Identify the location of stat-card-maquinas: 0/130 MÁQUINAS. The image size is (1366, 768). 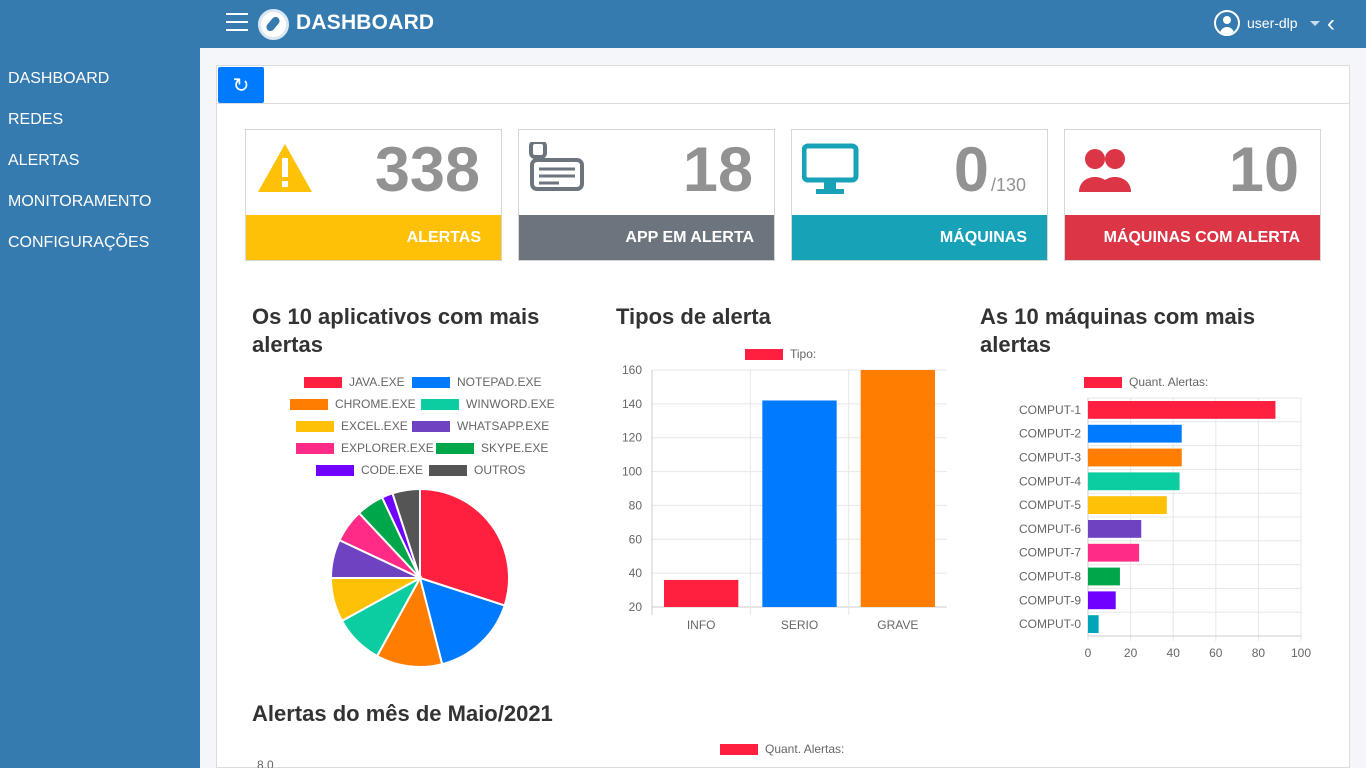
(919, 195).